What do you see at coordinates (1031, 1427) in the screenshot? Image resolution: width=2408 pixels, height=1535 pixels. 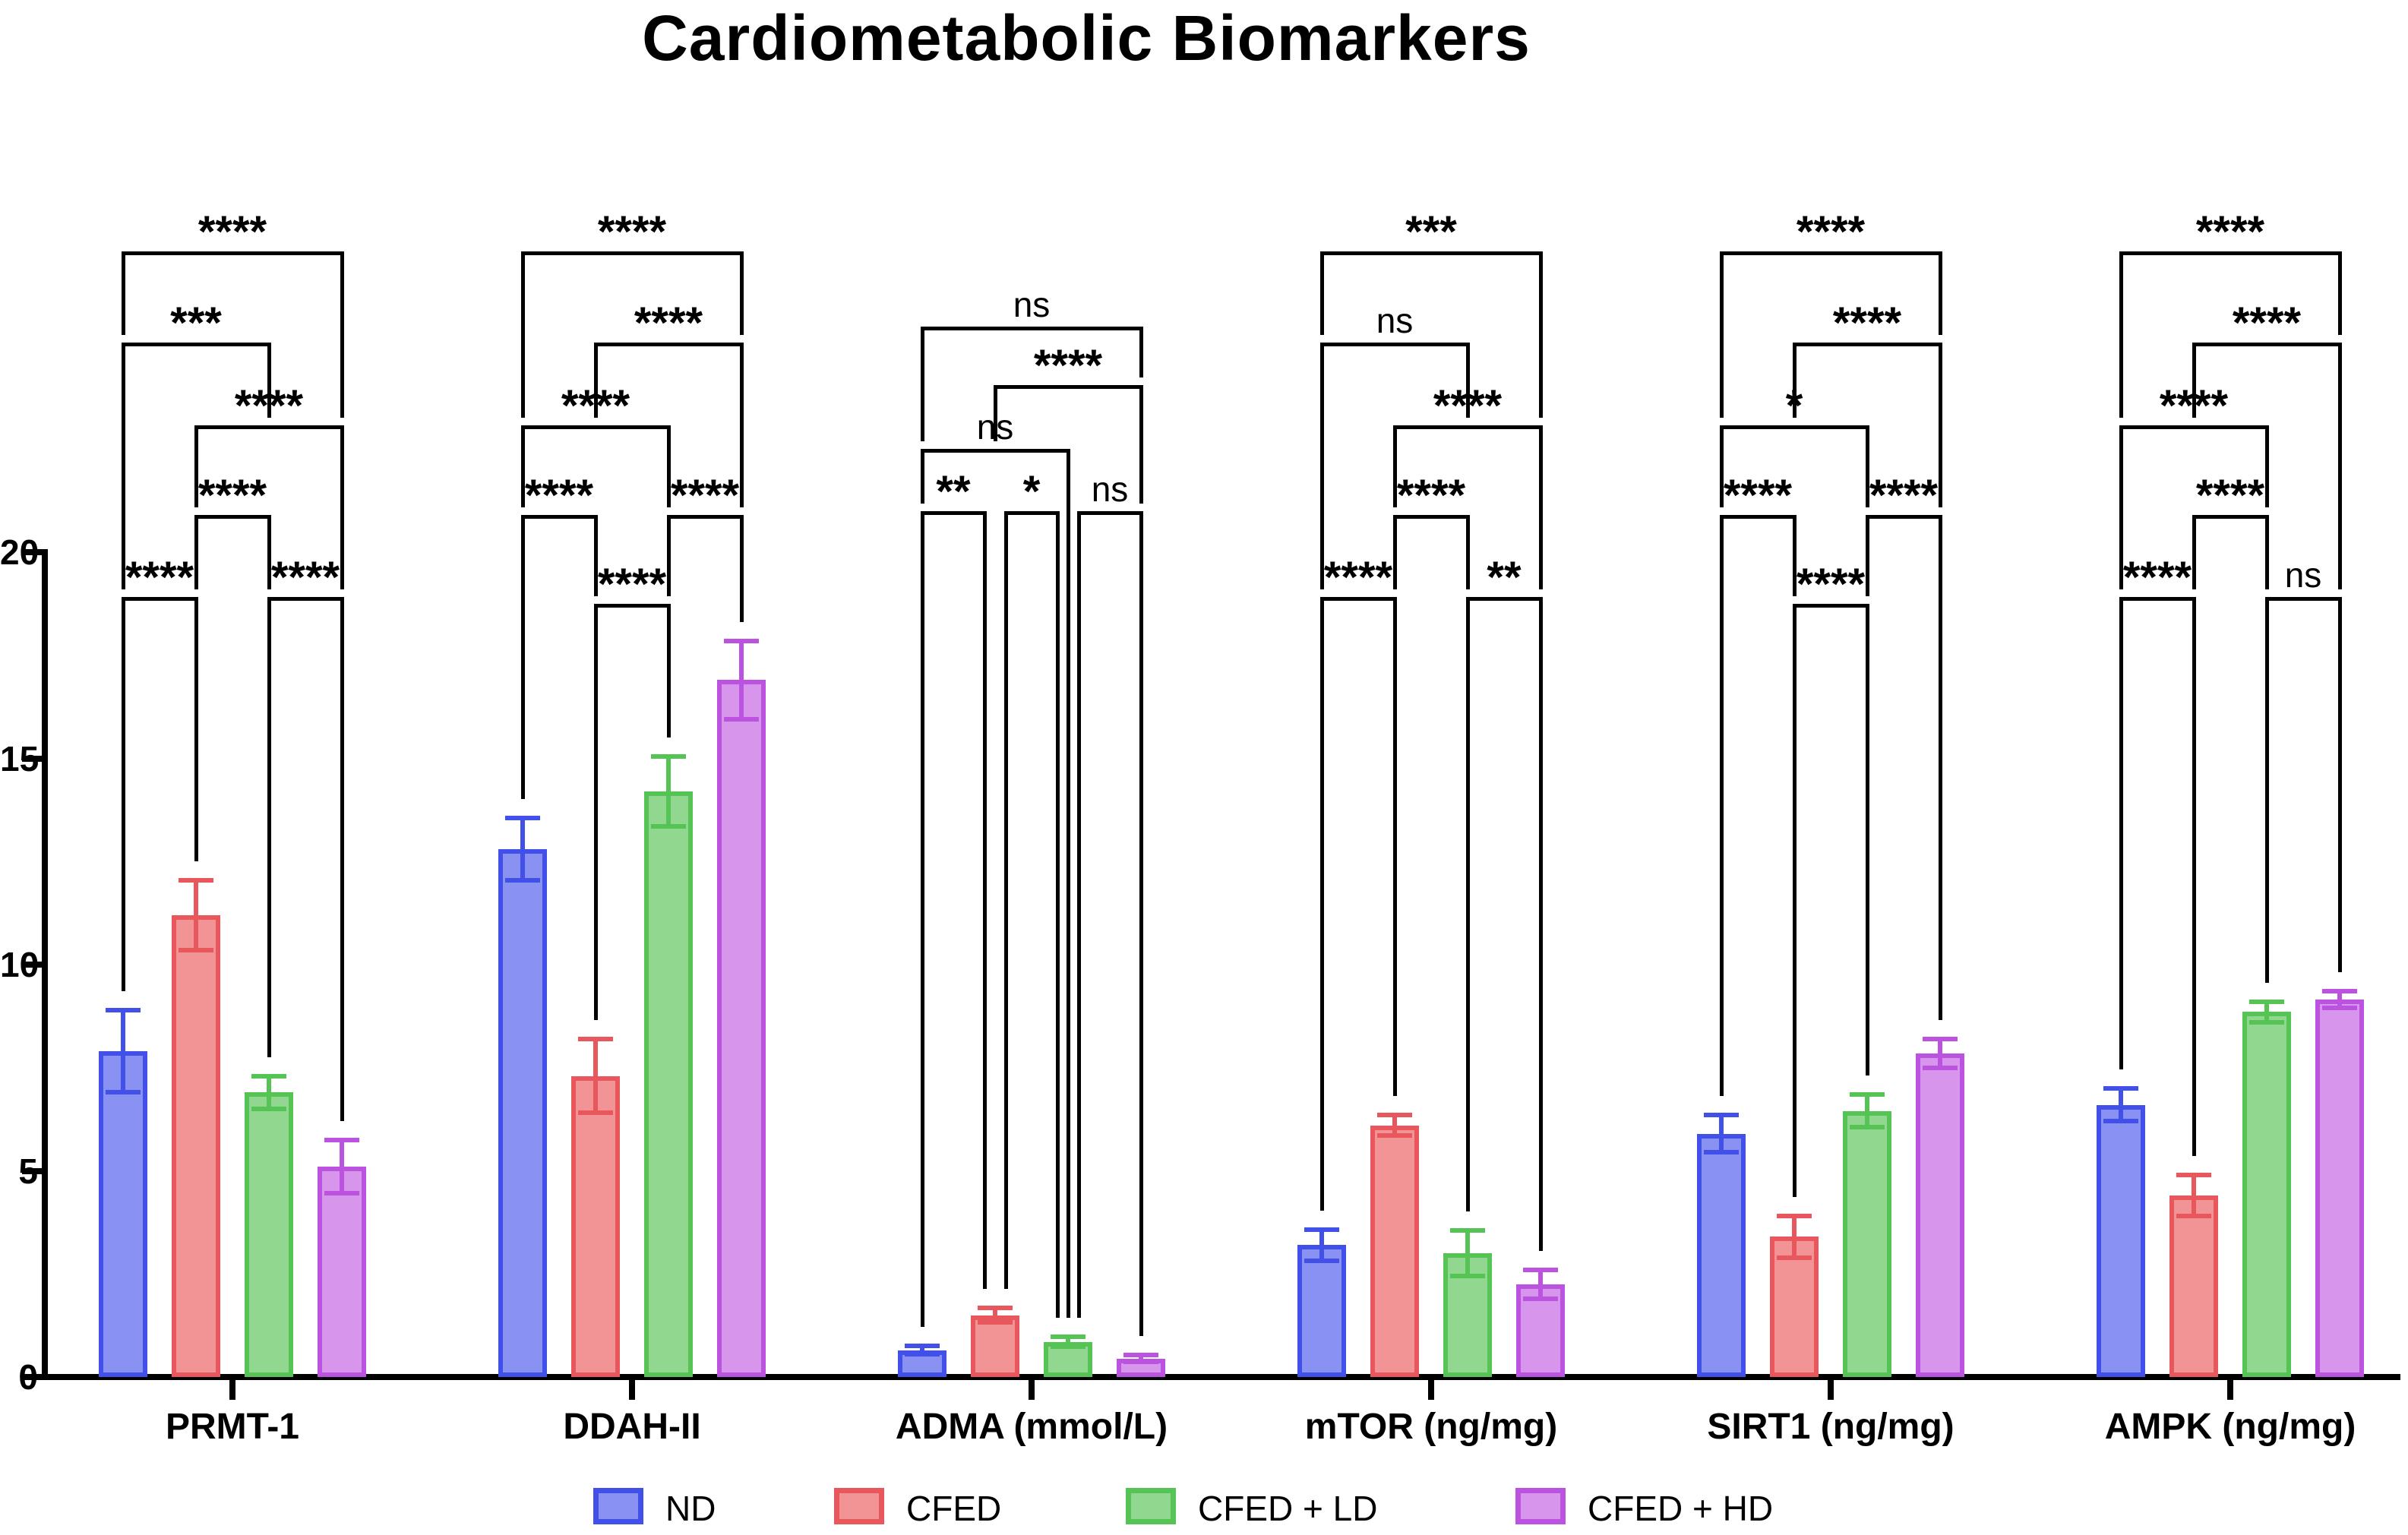 I see `group-label: ADMA (mmol/L)` at bounding box center [1031, 1427].